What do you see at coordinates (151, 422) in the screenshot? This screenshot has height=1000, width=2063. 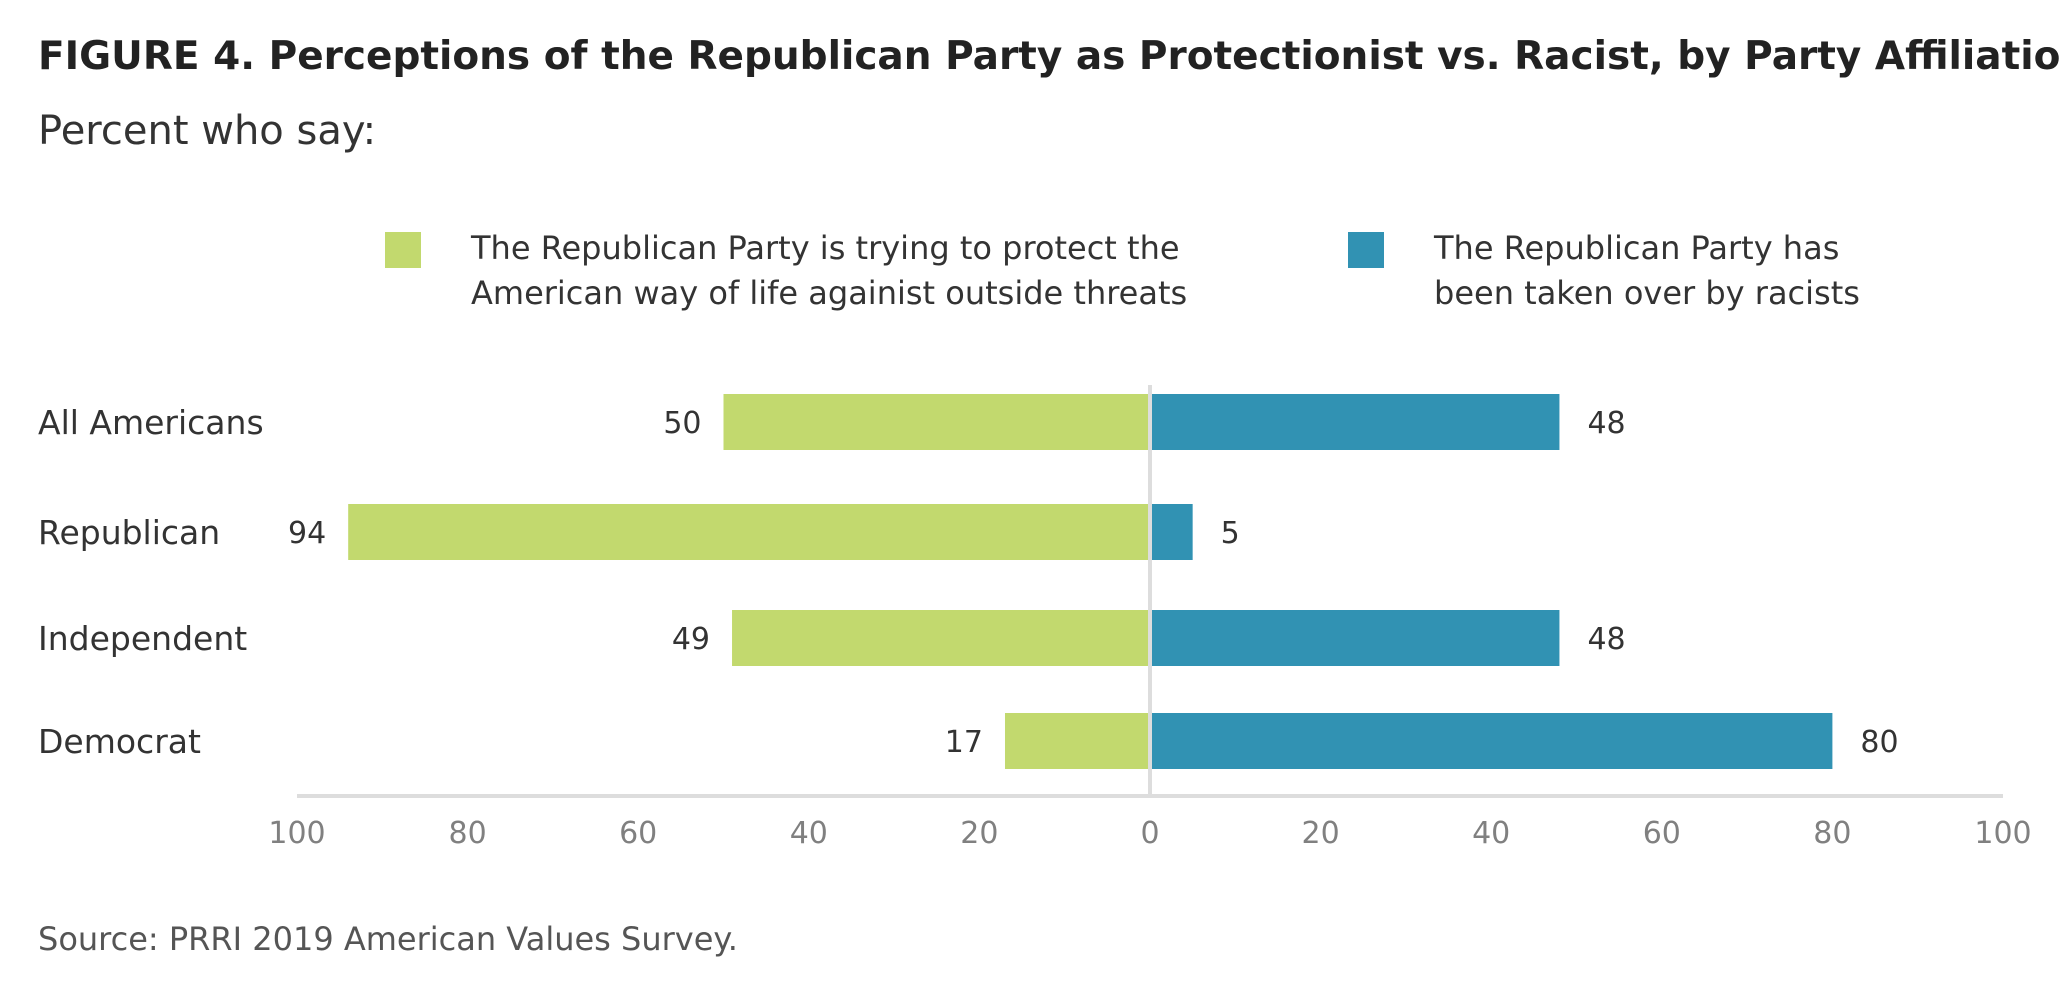 I see `category-label: All Americans` at bounding box center [151, 422].